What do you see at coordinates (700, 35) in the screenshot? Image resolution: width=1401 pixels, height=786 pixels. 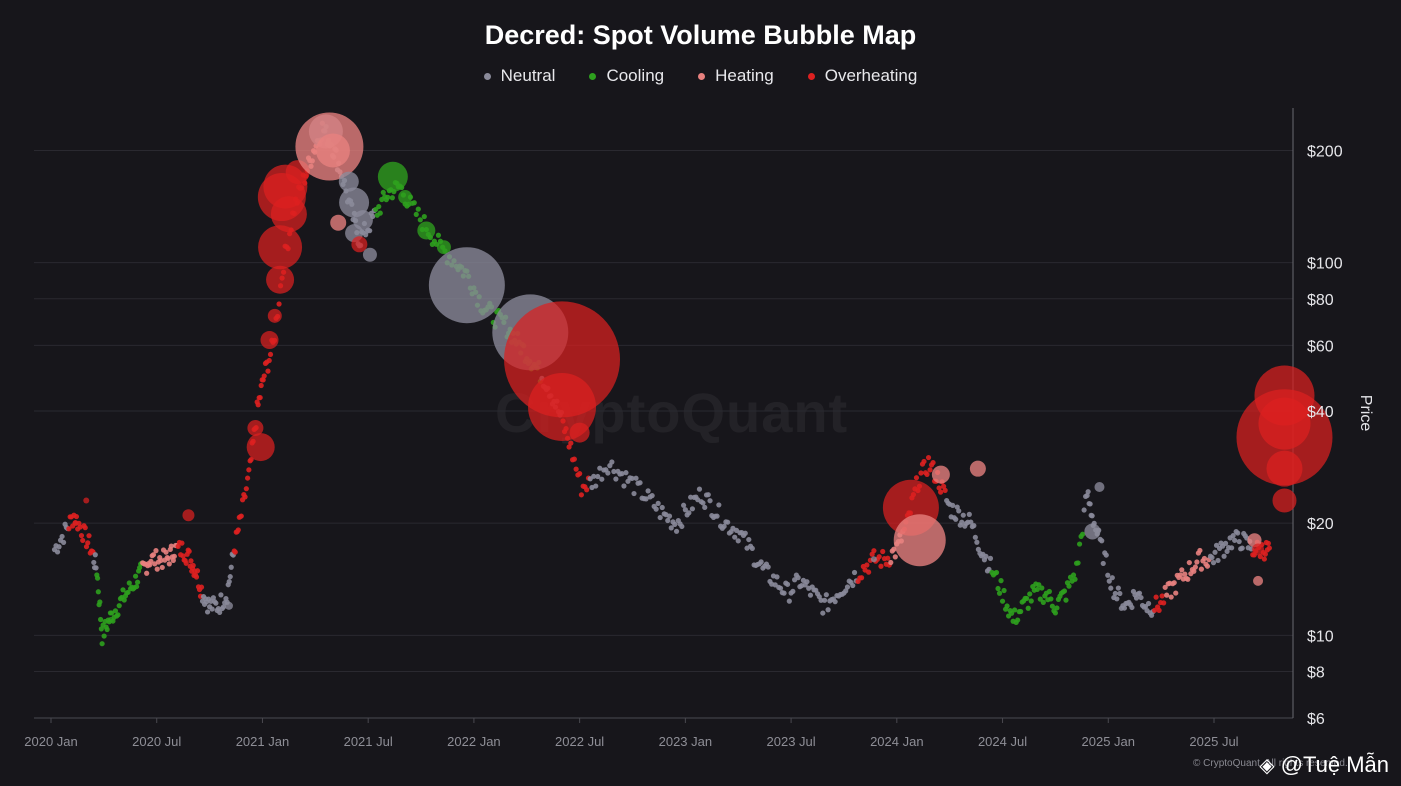 I see `chart-title: Decred: Spot Volume Bubble Map` at bounding box center [700, 35].